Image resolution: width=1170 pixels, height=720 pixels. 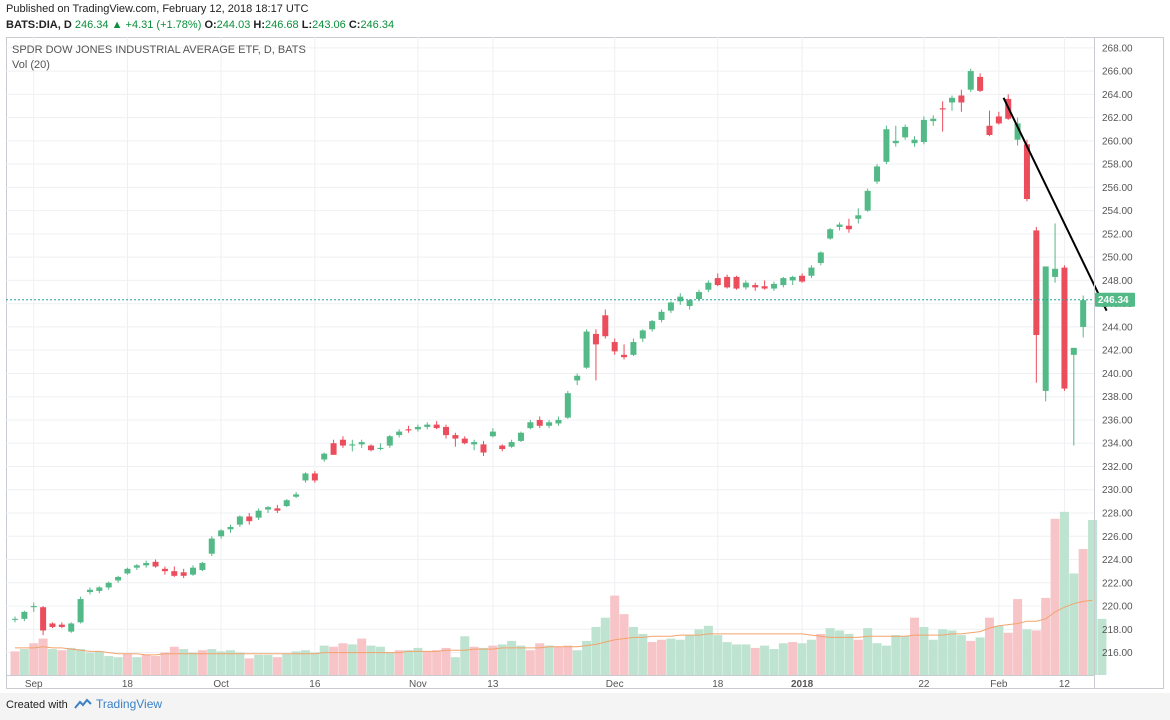 What do you see at coordinates (118, 704) in the screenshot?
I see `tradingview-brand: TradingView` at bounding box center [118, 704].